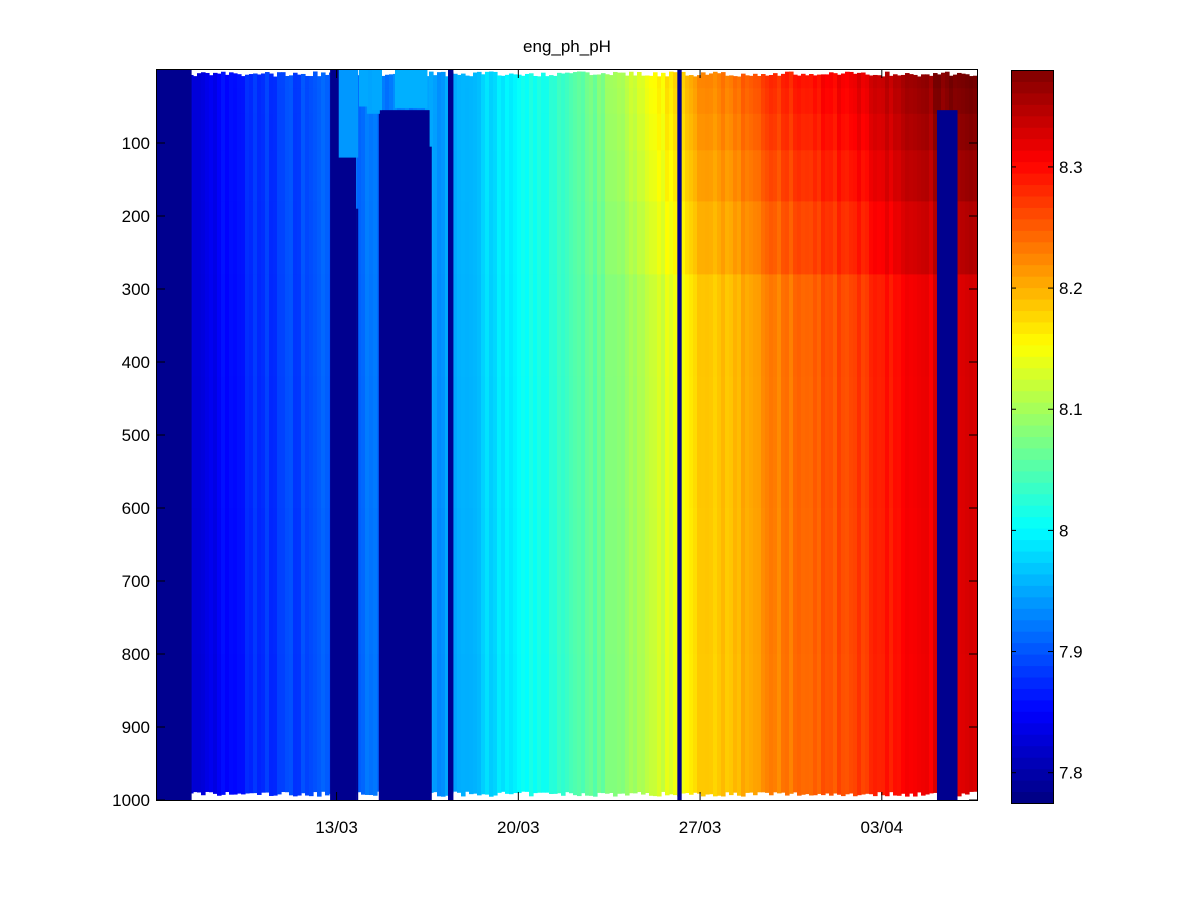 Image resolution: width=1200 pixels, height=906 pixels. What do you see at coordinates (136, 435) in the screenshot?
I see `y-tick-label: 500` at bounding box center [136, 435].